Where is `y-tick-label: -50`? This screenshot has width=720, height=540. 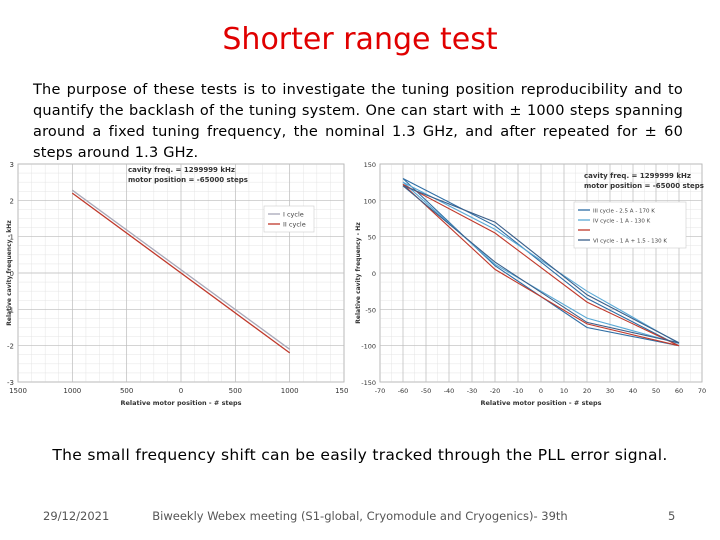 y-tick-label: -50 is located at coordinates (370, 310).